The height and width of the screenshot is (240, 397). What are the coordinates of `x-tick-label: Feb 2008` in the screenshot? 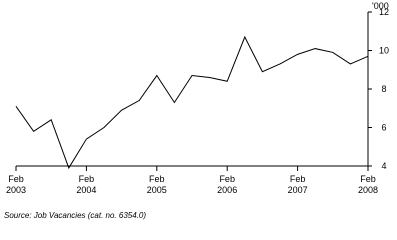 It's located at (368, 184).